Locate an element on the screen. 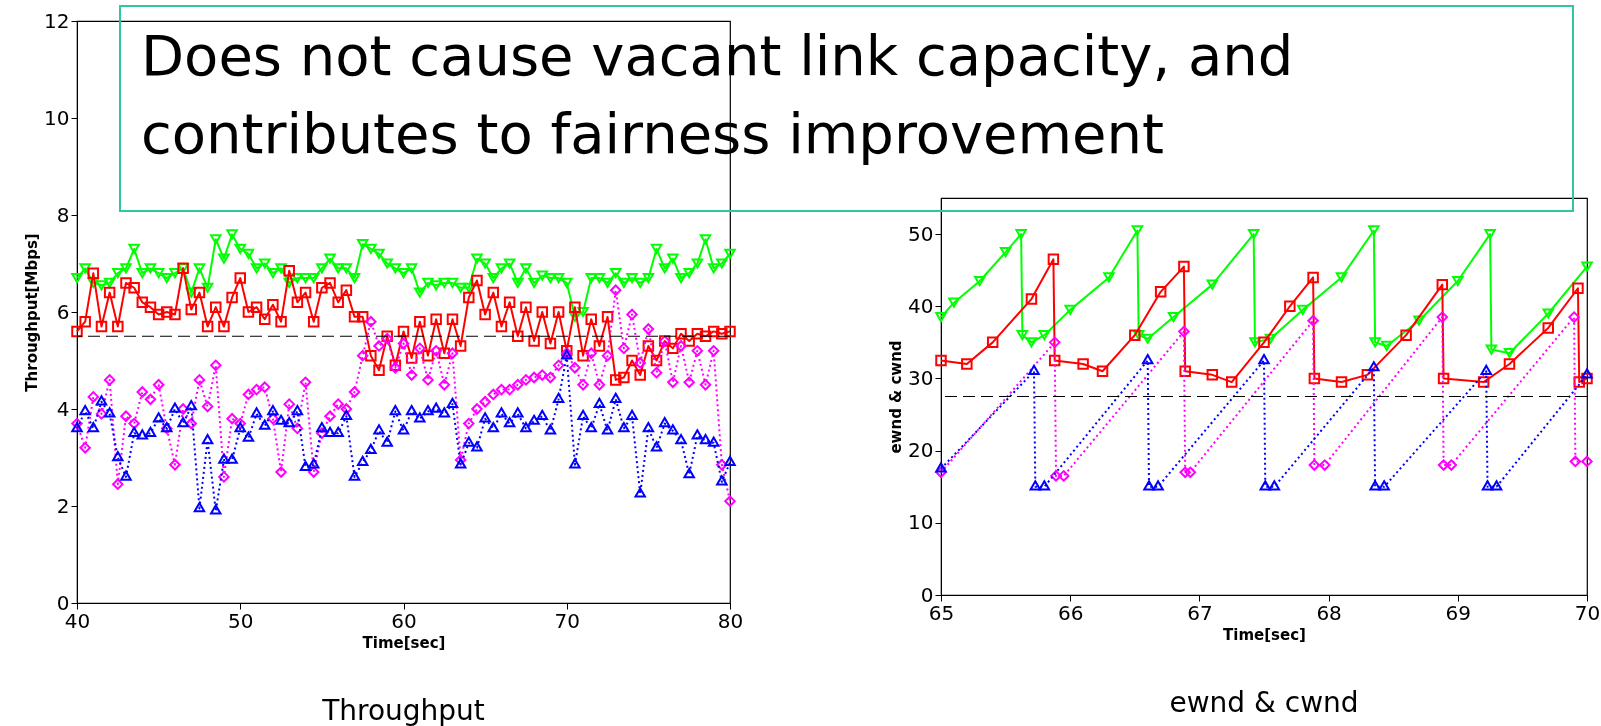 The width and height of the screenshot is (1601, 726). y-tick-label: 6 is located at coordinates (63, 311).